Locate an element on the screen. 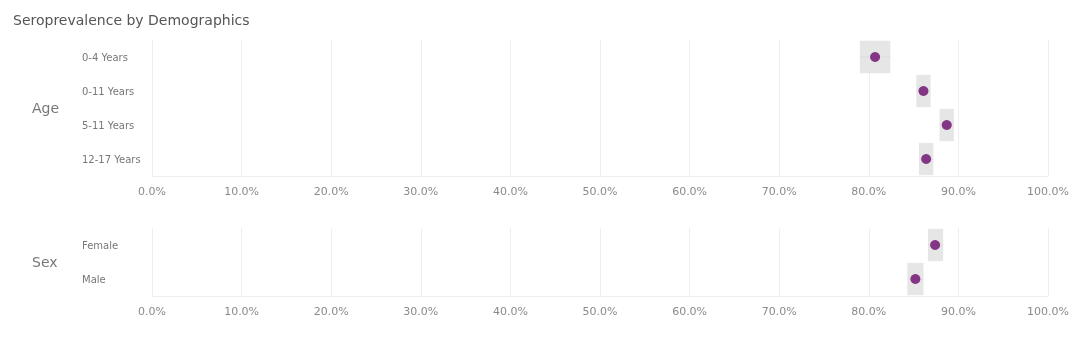 Image resolution: width=1080 pixels, height=343 pixels. y-tick-label: Female is located at coordinates (100, 245).